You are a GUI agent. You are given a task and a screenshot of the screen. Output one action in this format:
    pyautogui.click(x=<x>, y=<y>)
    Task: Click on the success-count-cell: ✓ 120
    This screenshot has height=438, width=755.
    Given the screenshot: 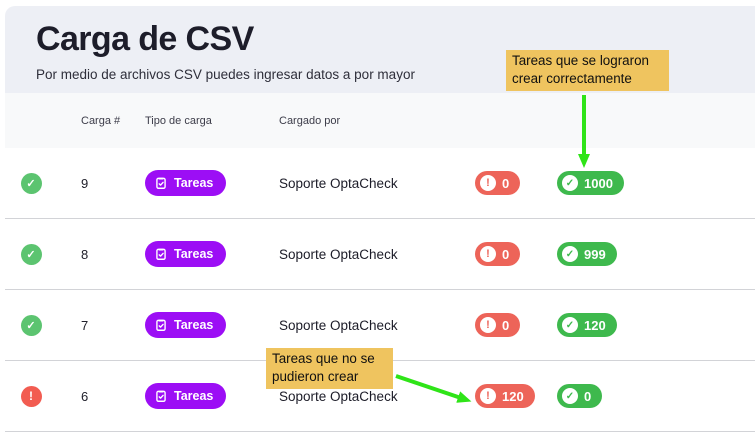 What is the action you would take?
    pyautogui.click(x=650, y=325)
    